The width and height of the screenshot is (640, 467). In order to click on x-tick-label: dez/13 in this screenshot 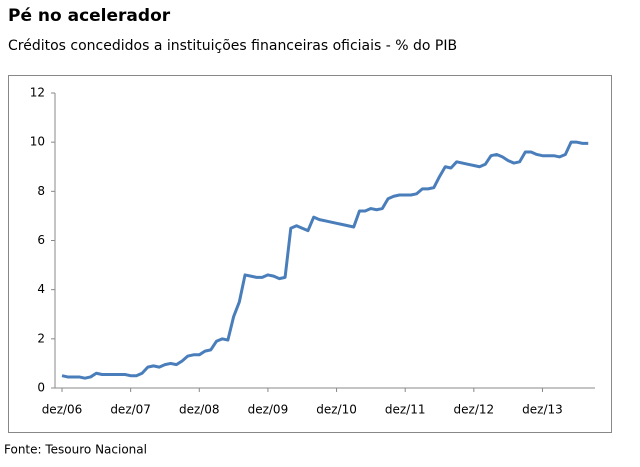, I will do `click(542, 410)`.